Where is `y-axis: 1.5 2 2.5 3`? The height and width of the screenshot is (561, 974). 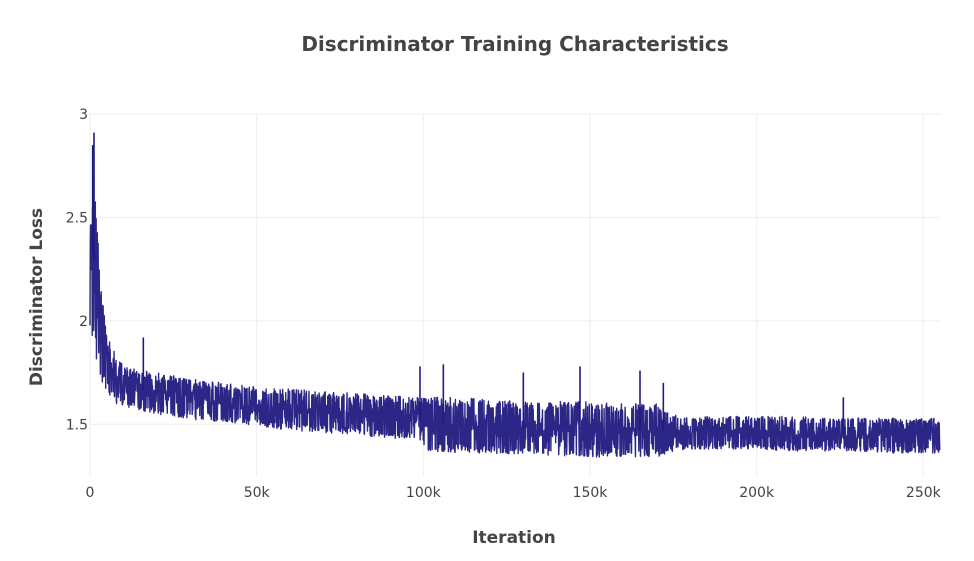
y-axis: 1.5 2 2.5 3 is located at coordinates (77, 270).